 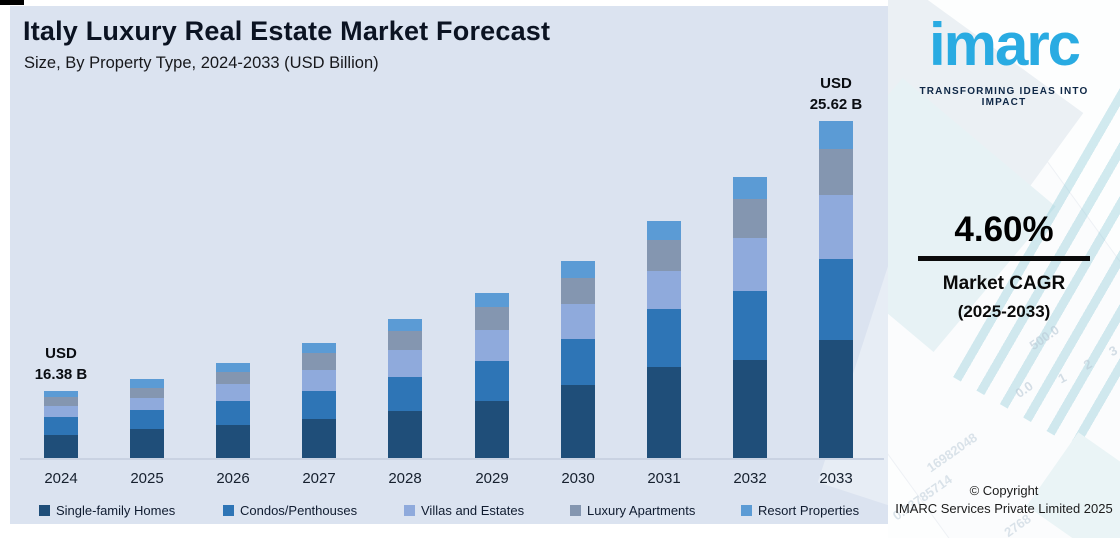 I want to click on bar-value-label-line: 16.38 B, so click(x=61, y=374).